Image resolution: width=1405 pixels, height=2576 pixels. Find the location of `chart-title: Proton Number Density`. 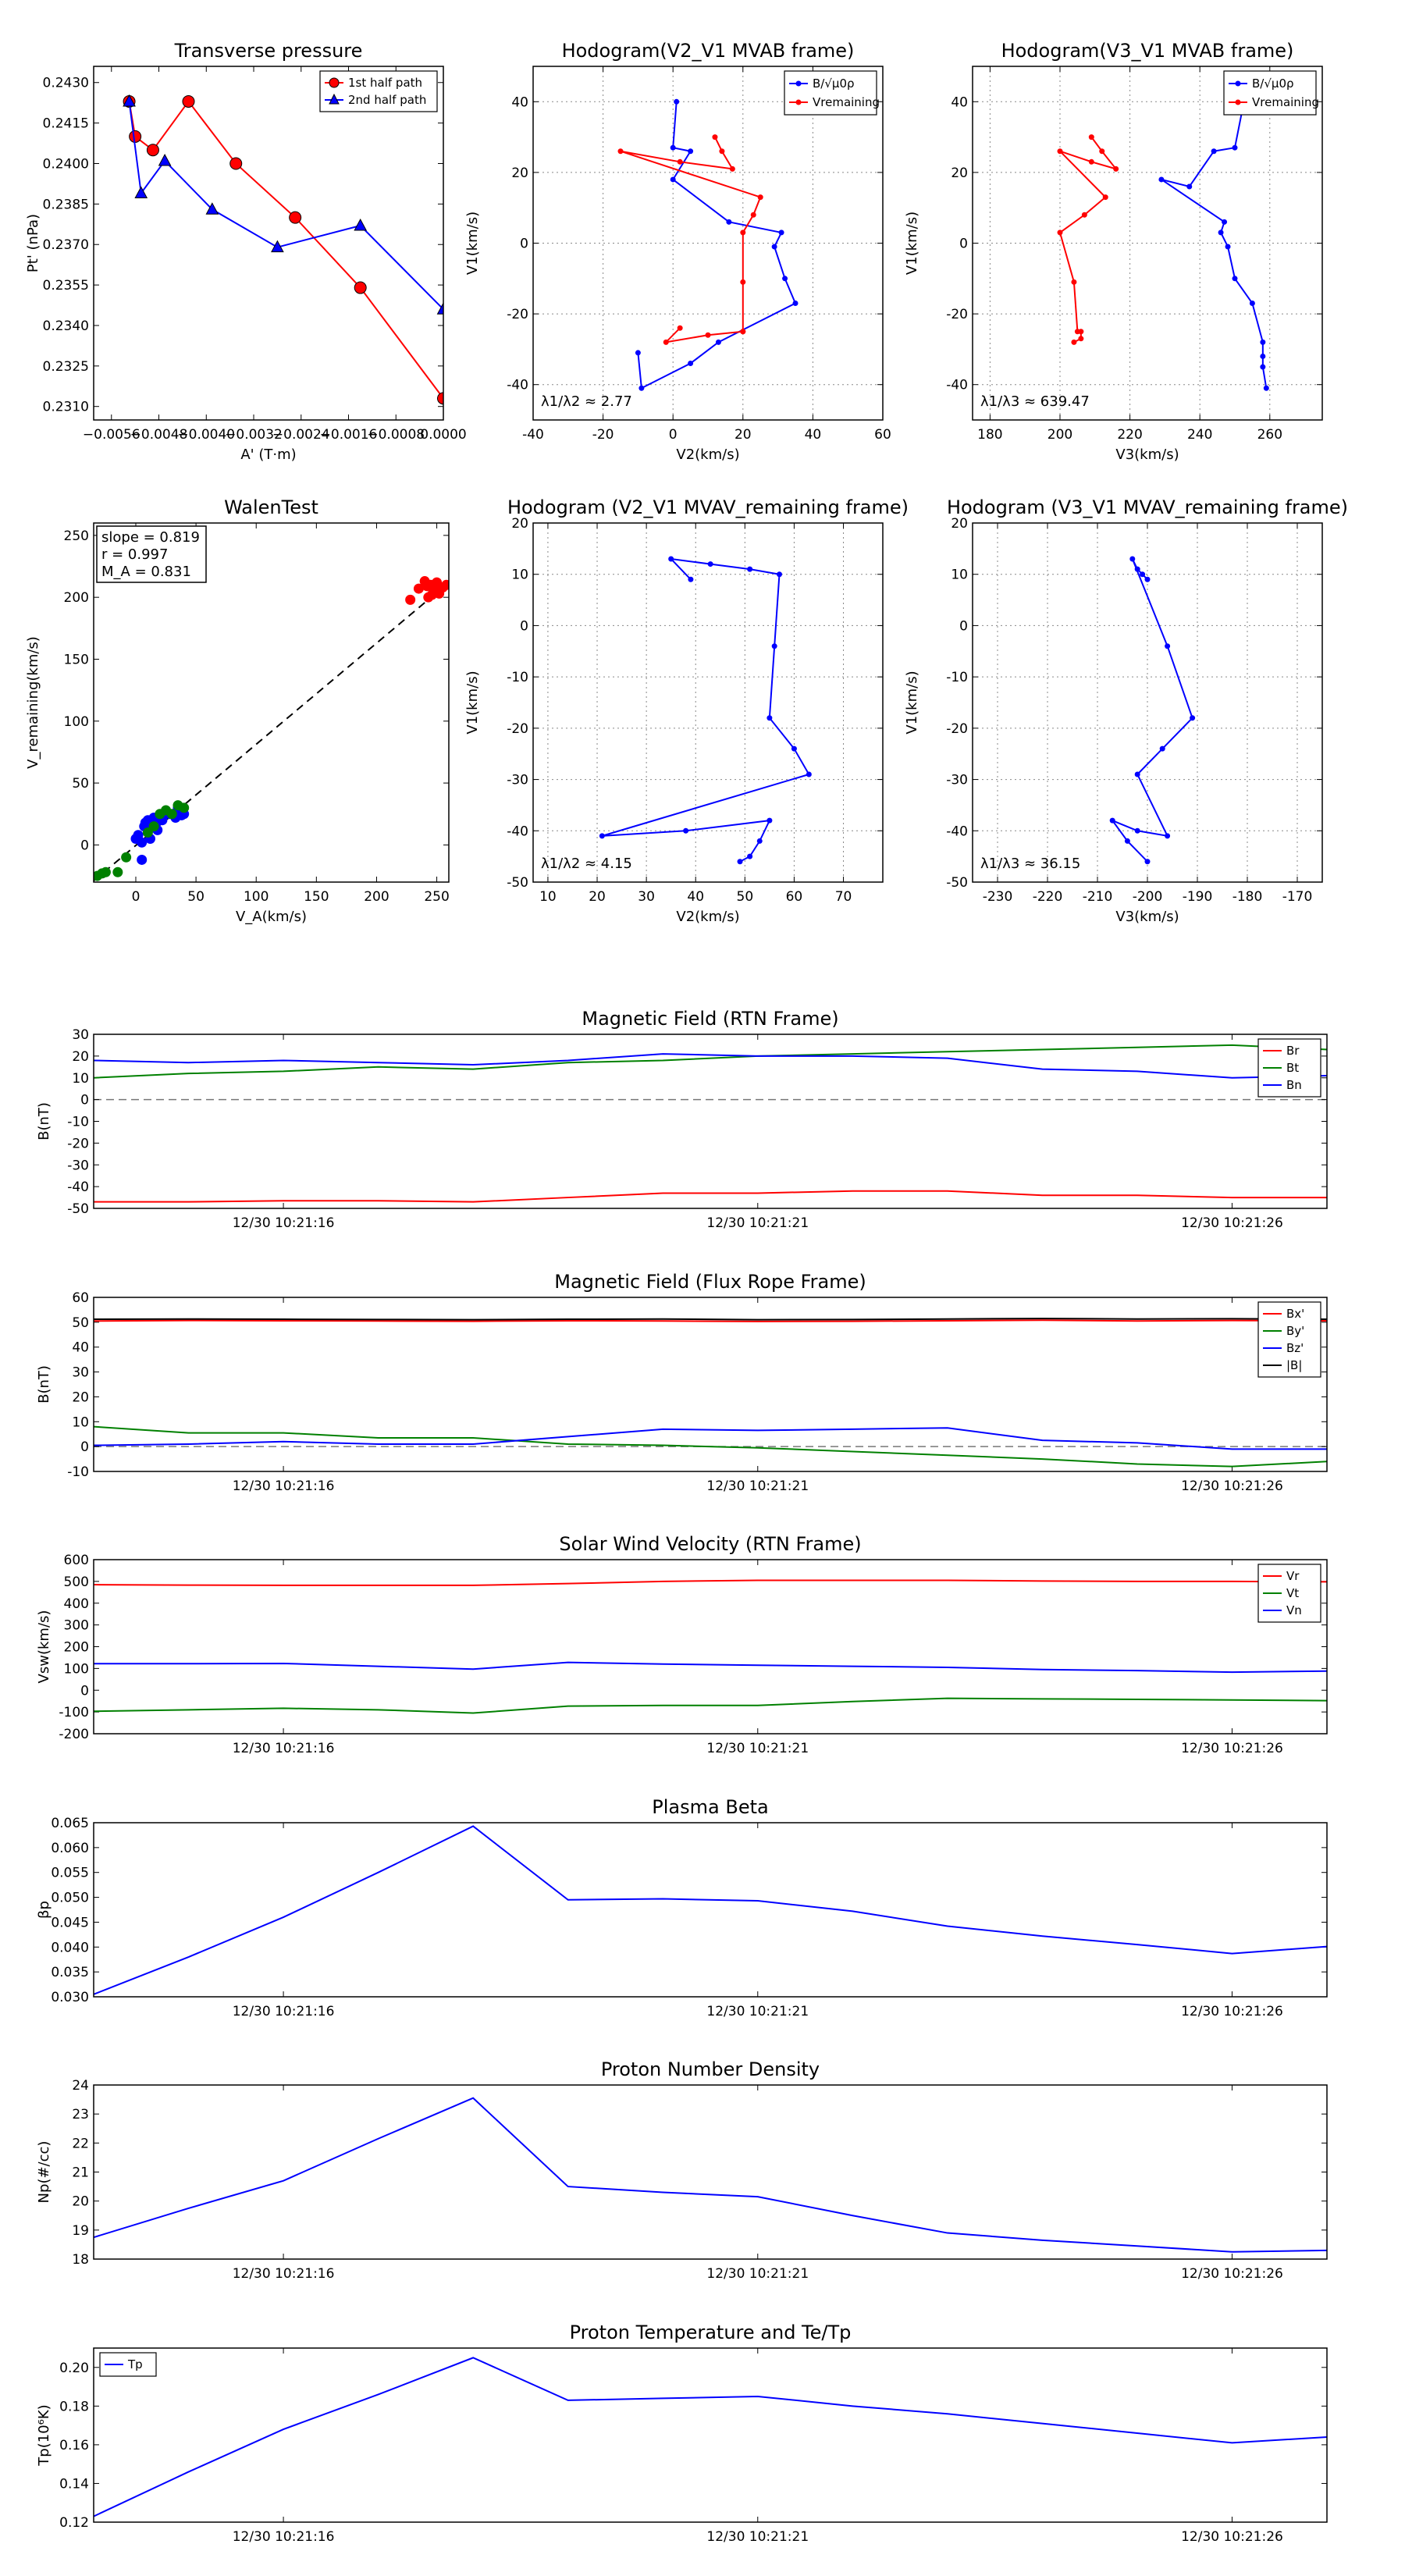

chart-title: Proton Number Density is located at coordinates (711, 2069).